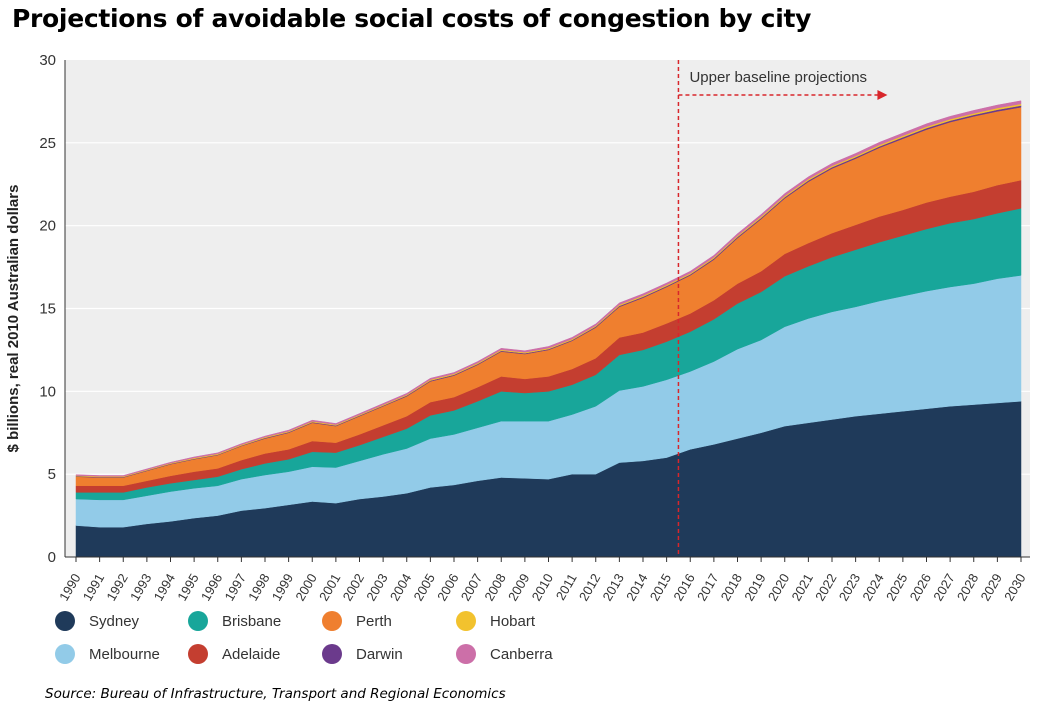  I want to click on legend-label: Melbourne, so click(124, 654).